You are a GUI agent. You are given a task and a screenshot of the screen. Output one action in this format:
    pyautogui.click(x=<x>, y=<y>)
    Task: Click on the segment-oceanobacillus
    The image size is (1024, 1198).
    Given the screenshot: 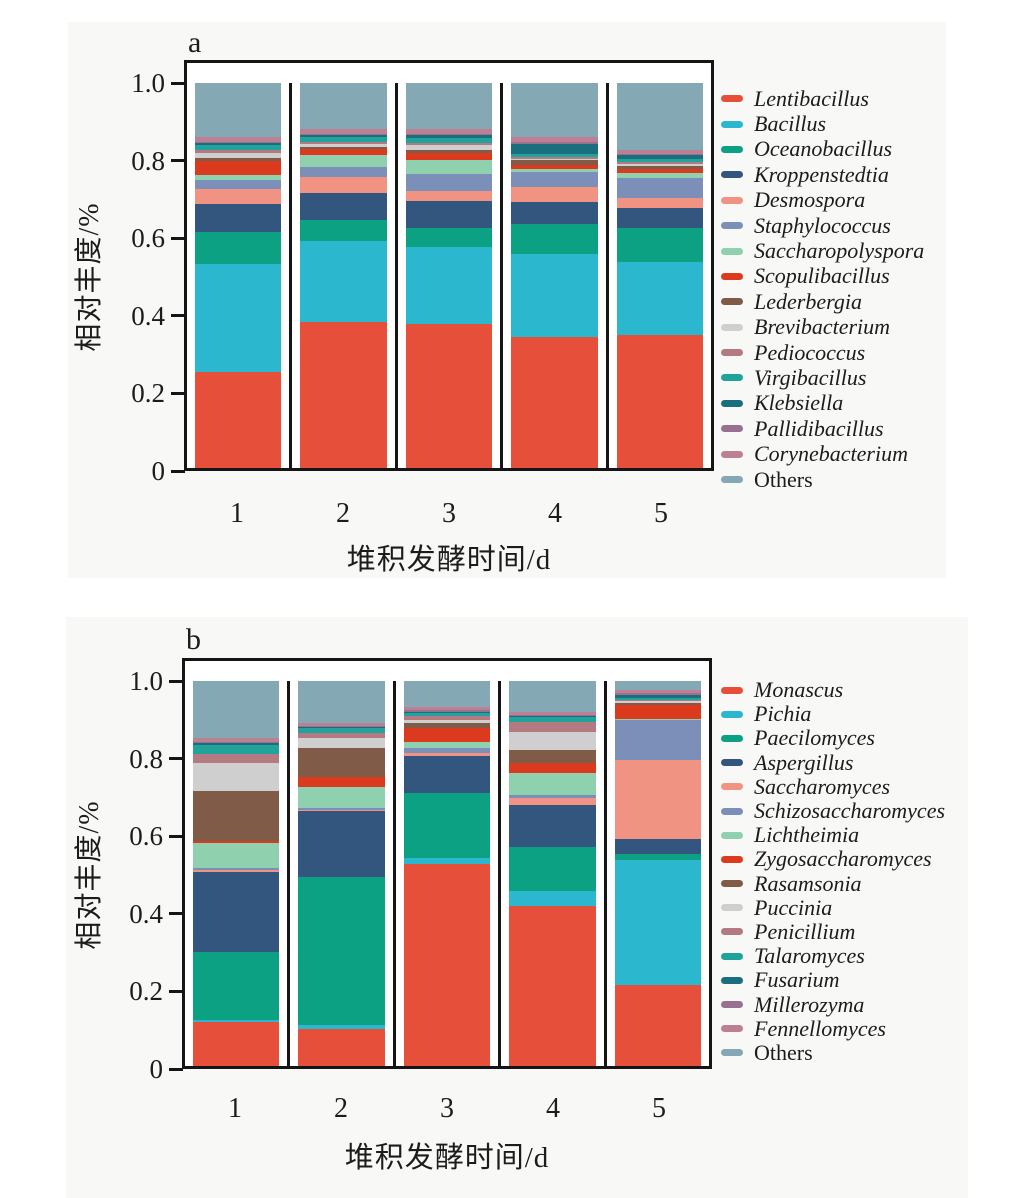 What is the action you would take?
    pyautogui.click(x=343, y=230)
    